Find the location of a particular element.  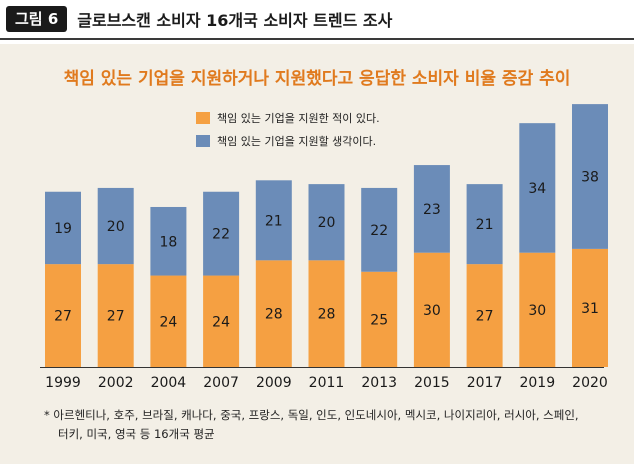

data-label-2004-series-2: 18 is located at coordinates (168, 242).